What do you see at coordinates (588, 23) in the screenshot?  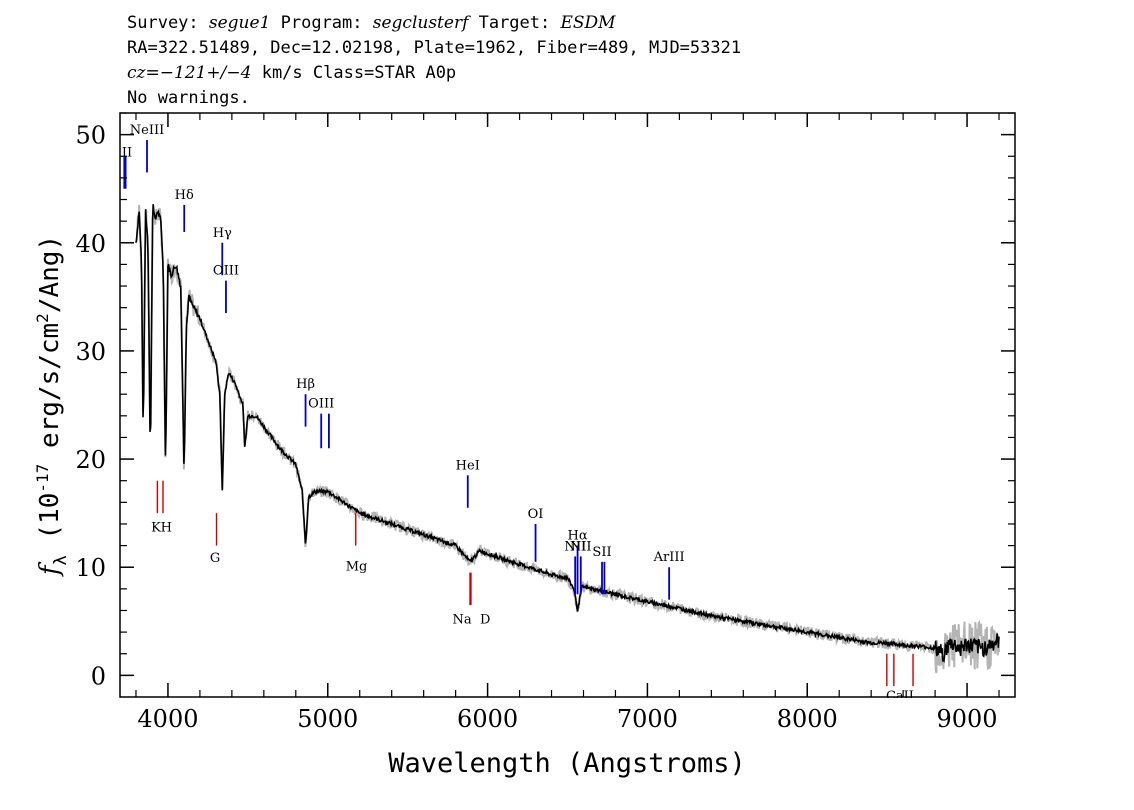 I see `target-value: ESDM` at bounding box center [588, 23].